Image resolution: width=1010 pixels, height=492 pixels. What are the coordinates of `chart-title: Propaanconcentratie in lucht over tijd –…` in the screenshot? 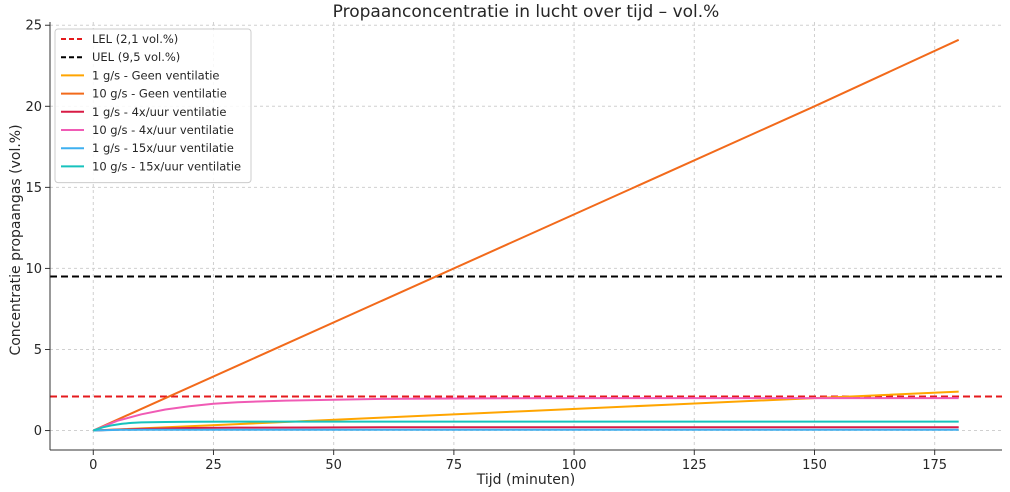 It's located at (526, 12).